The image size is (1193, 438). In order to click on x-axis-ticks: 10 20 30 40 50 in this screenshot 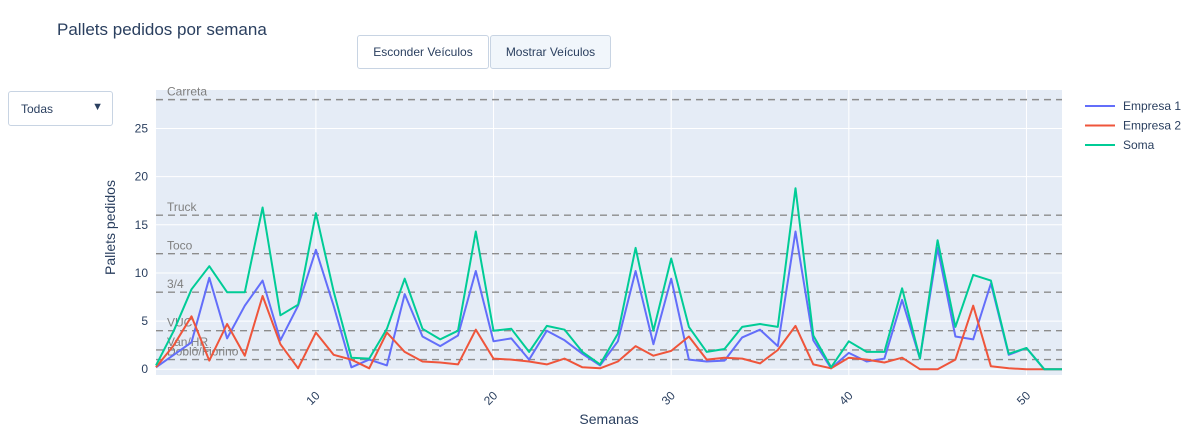, I will do `click(668, 398)`.